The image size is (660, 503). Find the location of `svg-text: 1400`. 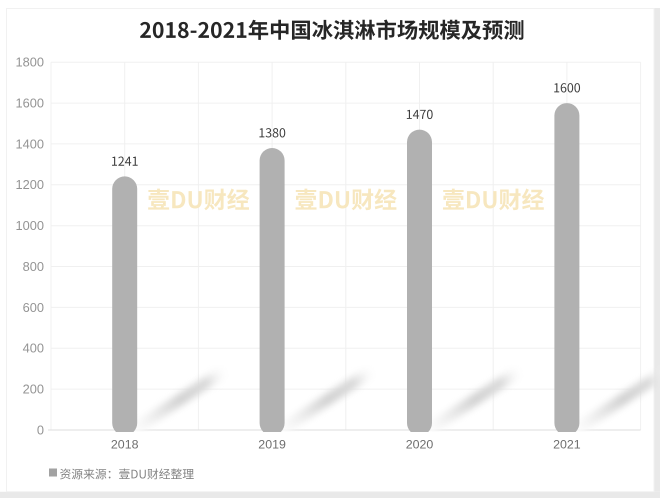

svg-text: 1400 is located at coordinates (30, 143).